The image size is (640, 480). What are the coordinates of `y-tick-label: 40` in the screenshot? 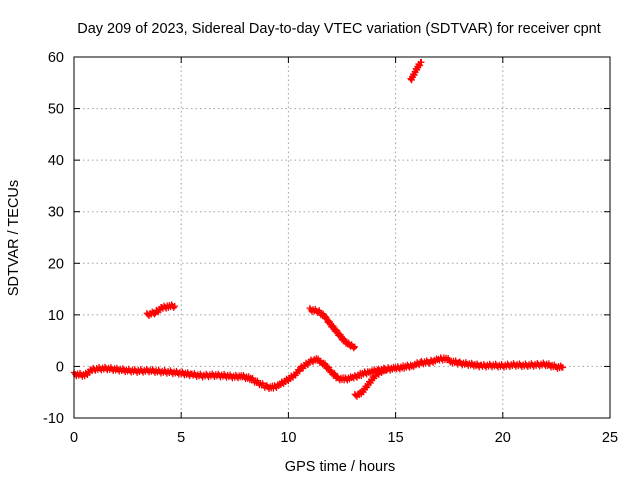 It's located at (56, 161).